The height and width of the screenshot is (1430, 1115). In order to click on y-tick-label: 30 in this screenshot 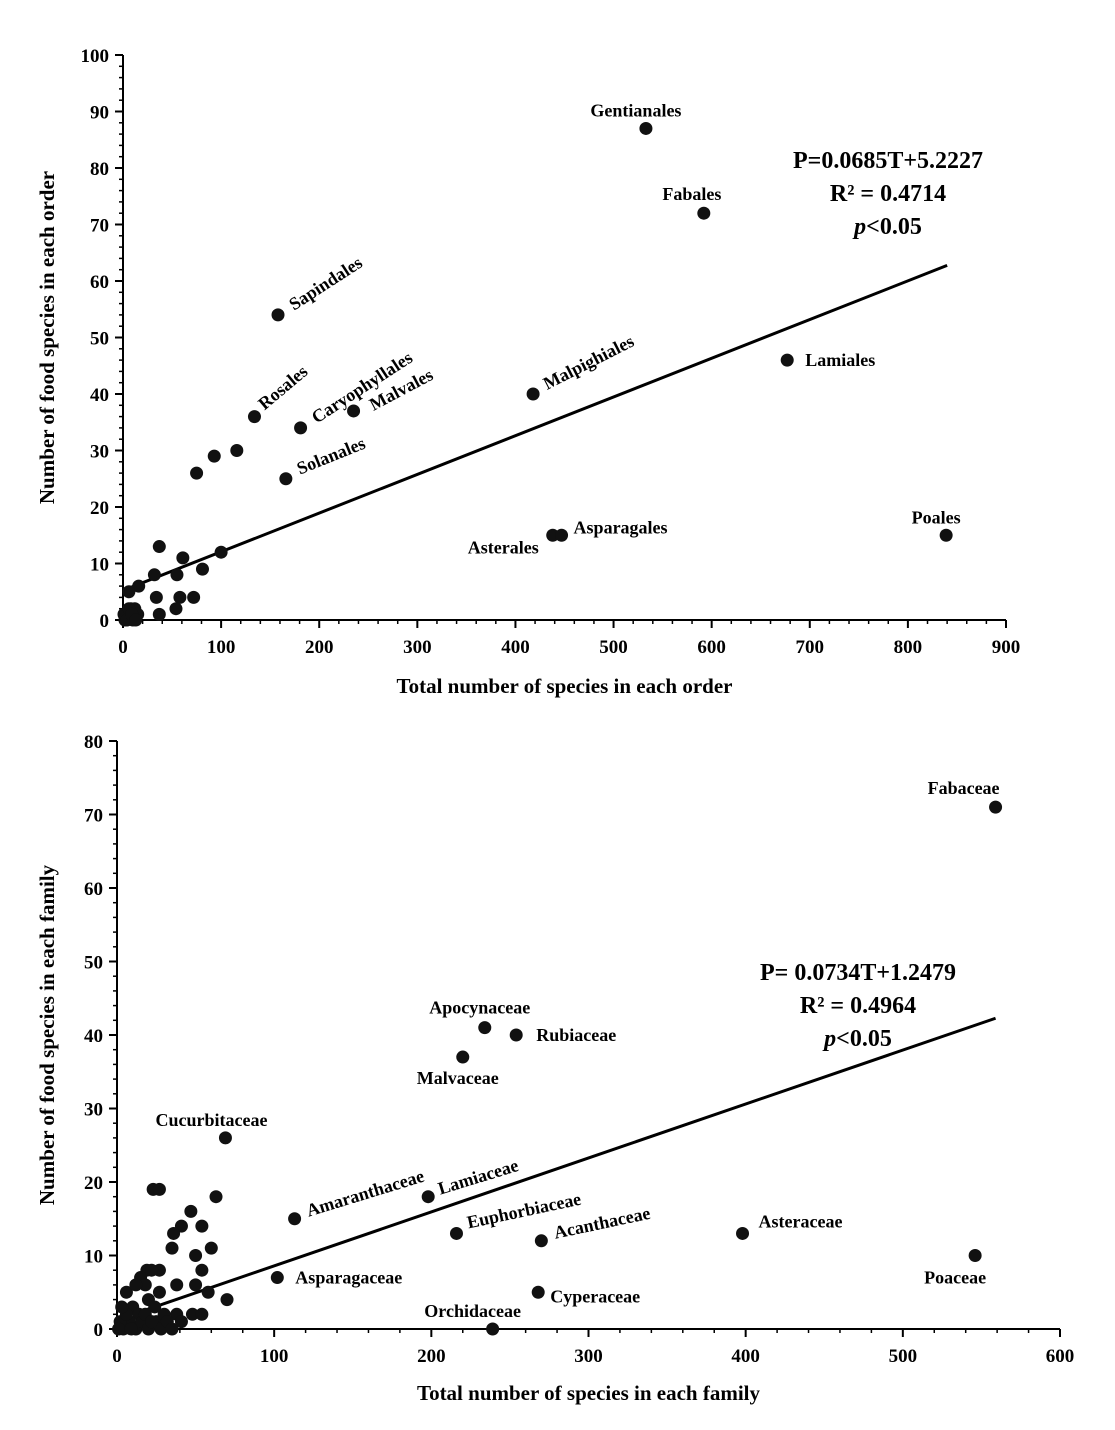, I will do `click(93, 1110)`.